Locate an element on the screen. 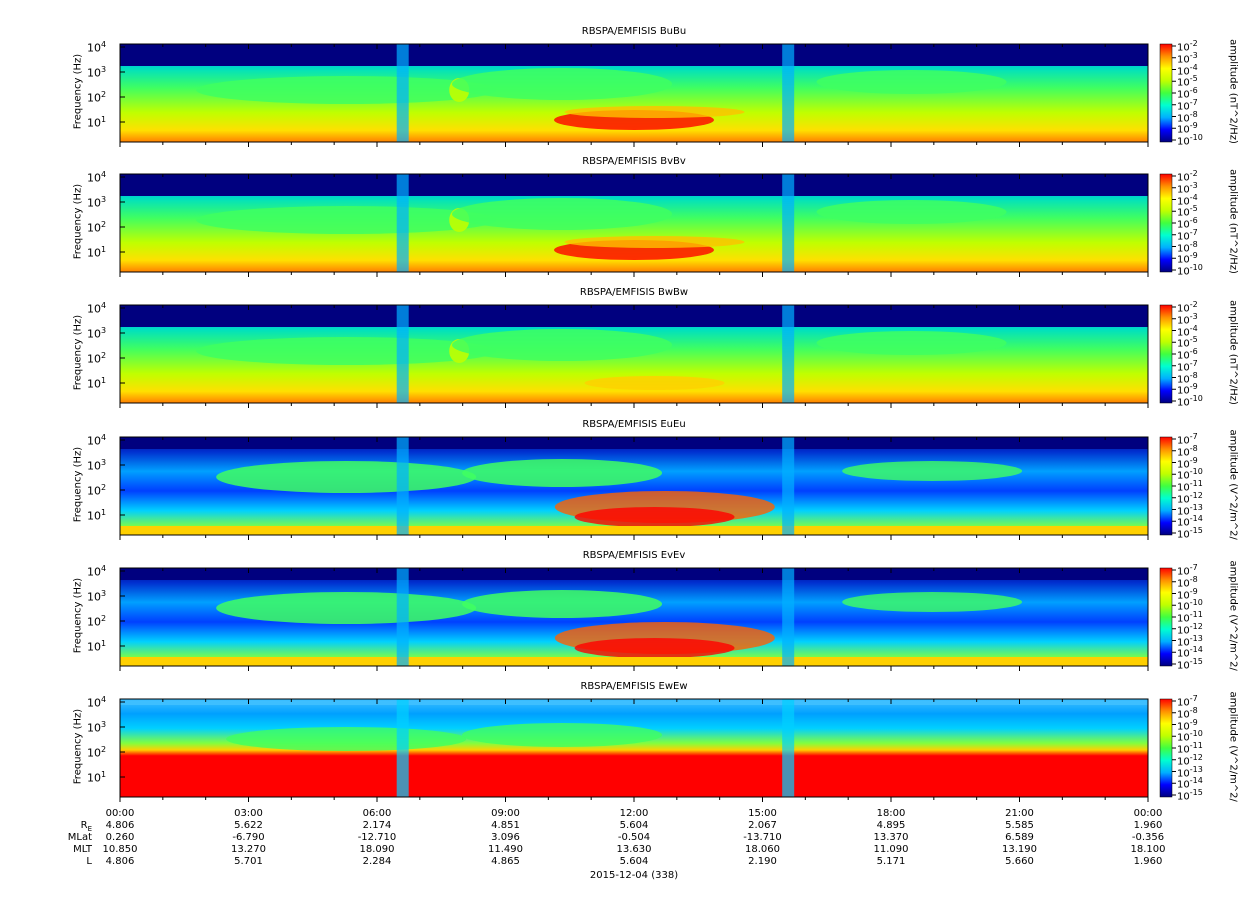 This screenshot has height=899, width=1248. ephemeris-label: RE is located at coordinates (66, 826).